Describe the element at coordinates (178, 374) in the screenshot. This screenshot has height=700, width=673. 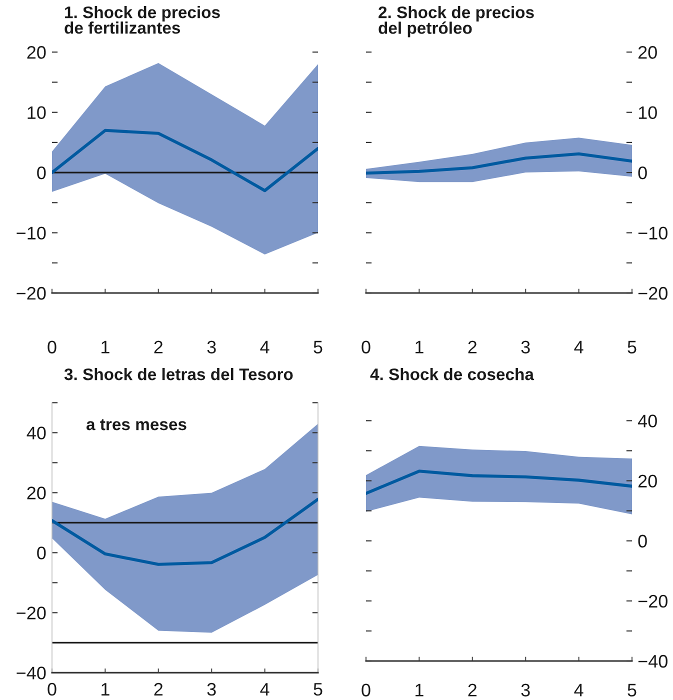
I see `chart-title: 3. Shock de letras del Tesoro` at that location.